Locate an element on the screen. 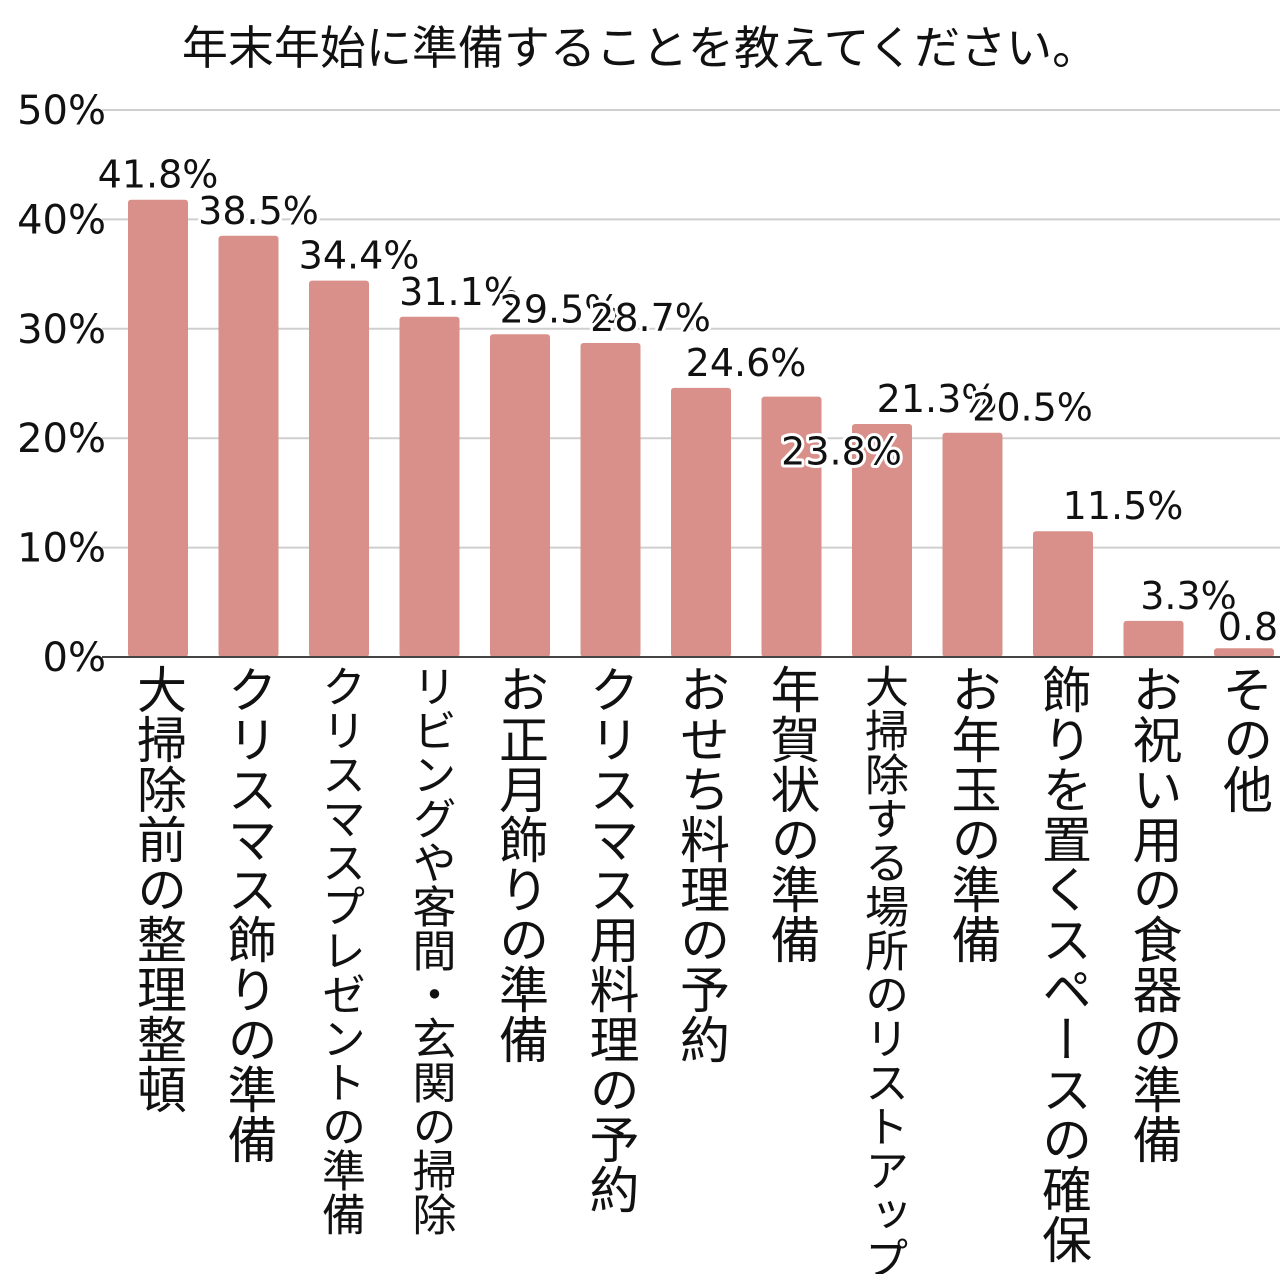  data-label: 34.4% is located at coordinates (359, 256).